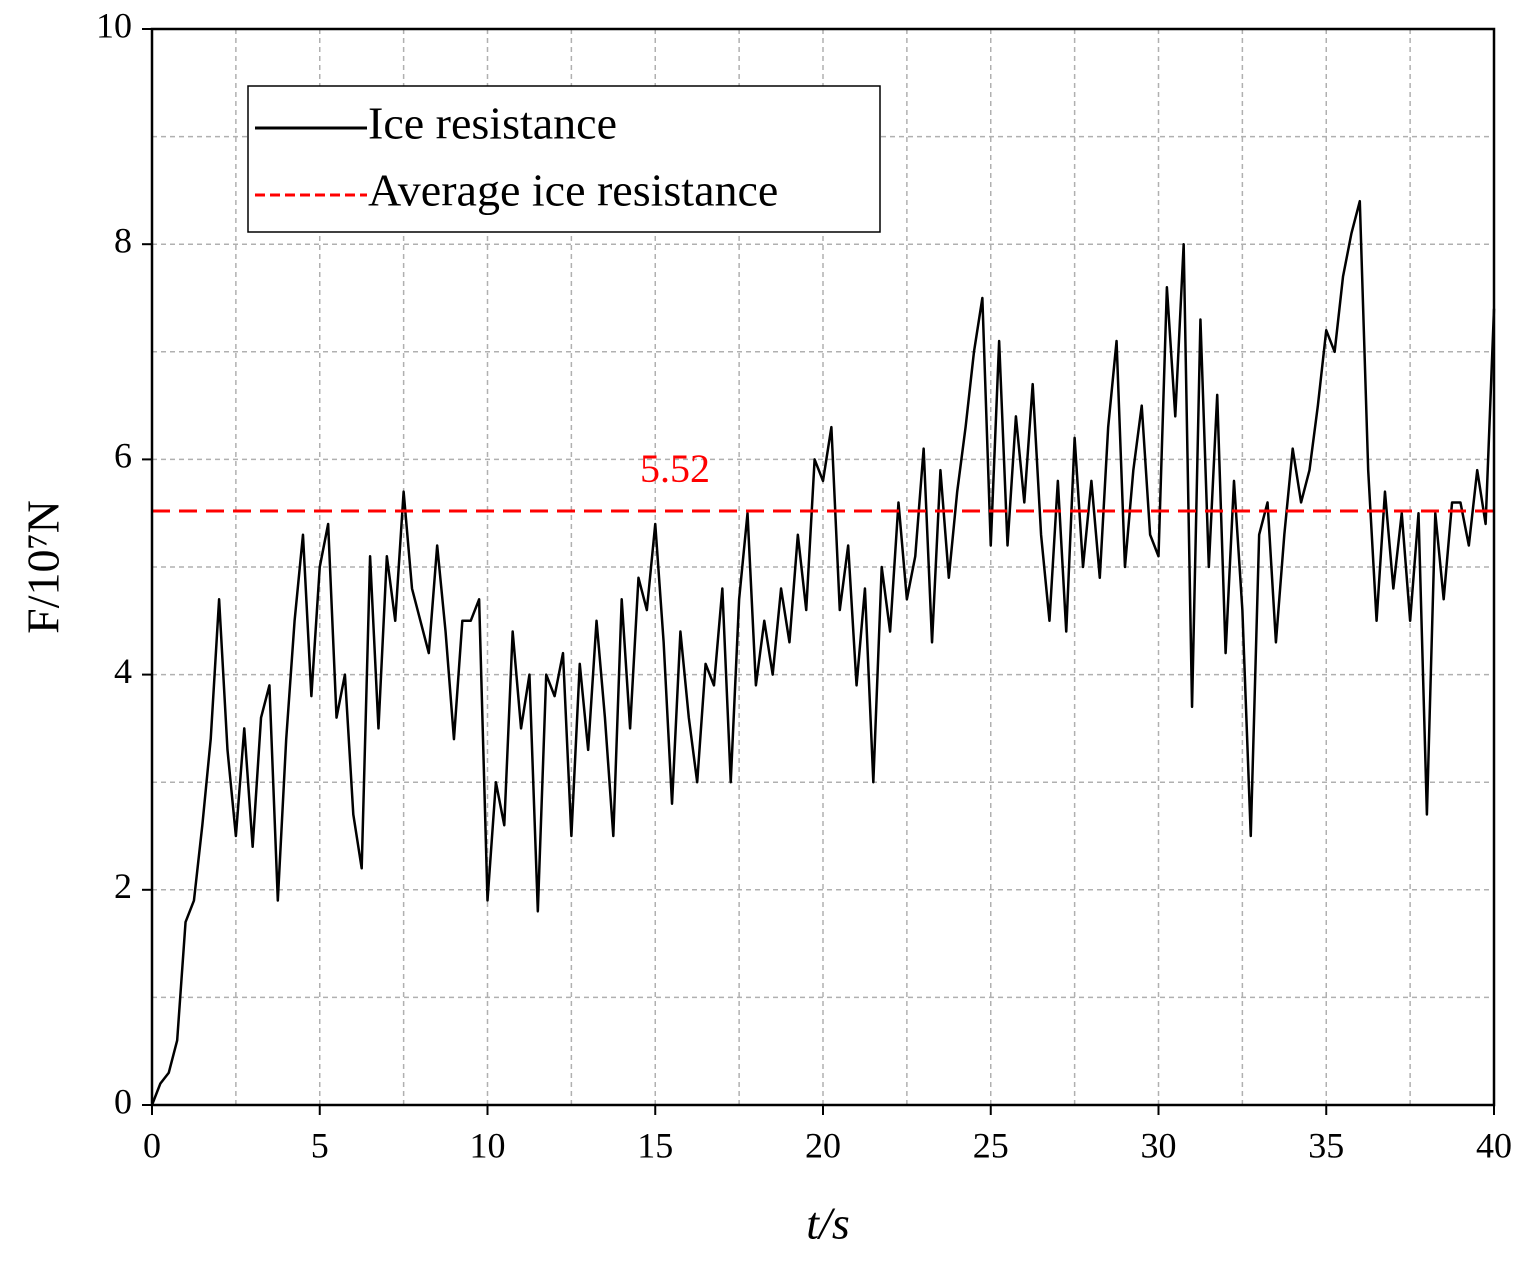 The image size is (1524, 1264). I want to click on x-tick-label: 40, so click(1494, 1145).